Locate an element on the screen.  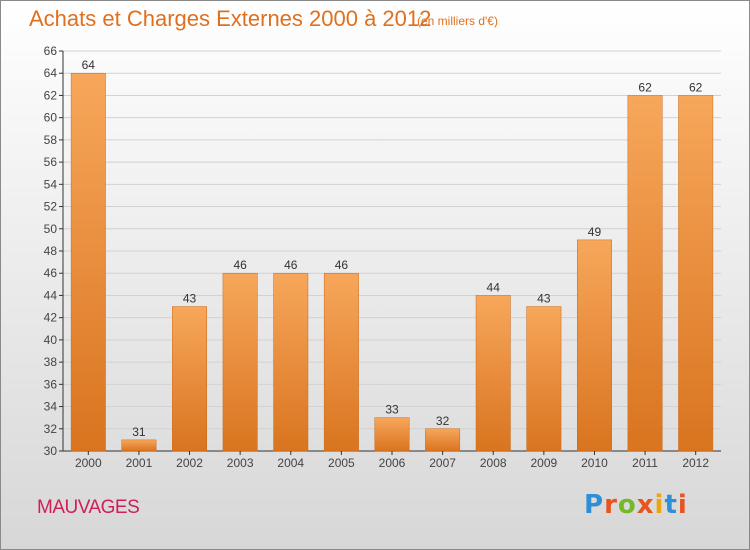
logo-letter: x is located at coordinates (645, 505).